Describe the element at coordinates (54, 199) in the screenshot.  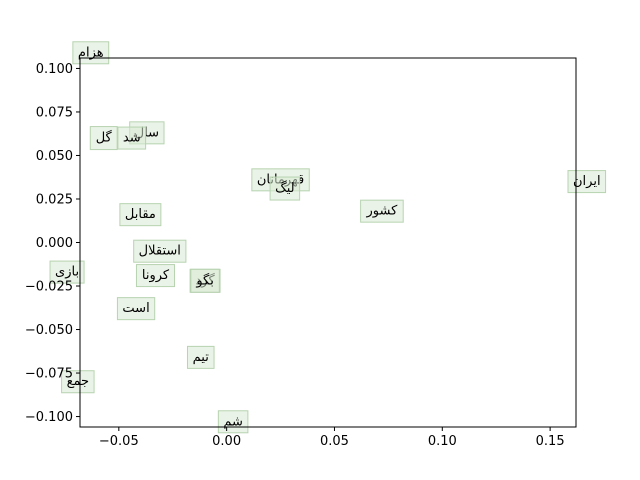
I see `y-tick-label: 0.025` at that location.